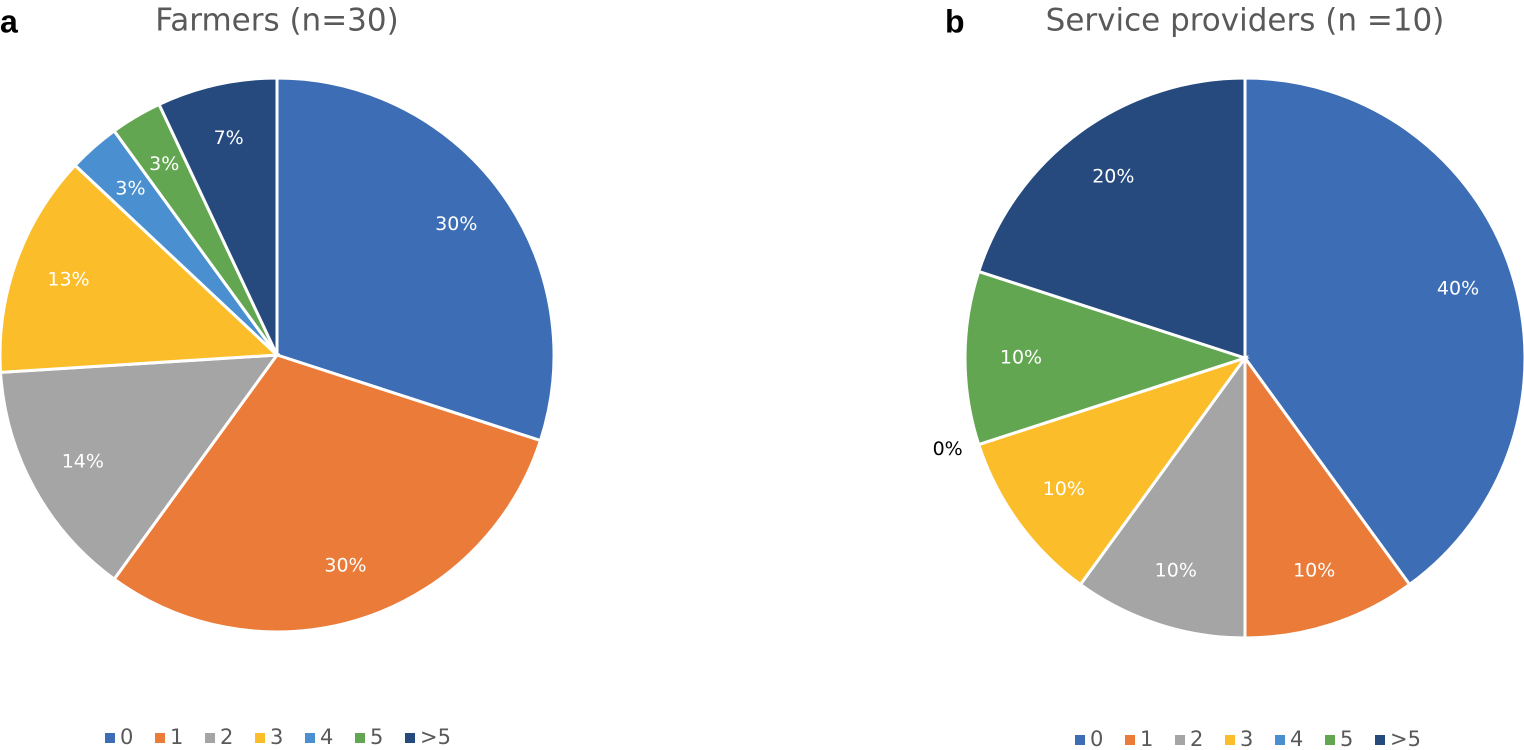  Describe the element at coordinates (1458, 288) in the screenshot. I see `data-label: 40%` at that location.